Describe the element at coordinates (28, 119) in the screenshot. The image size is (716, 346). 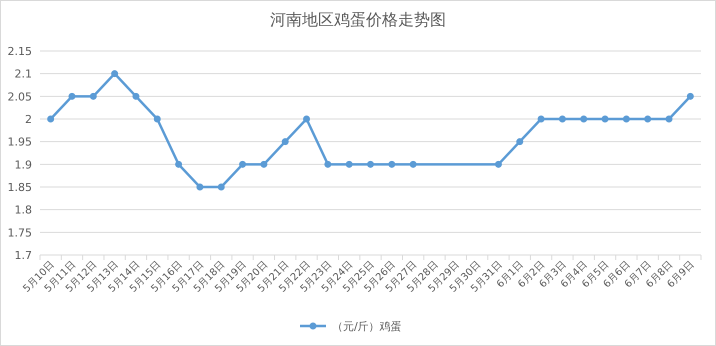
I see `y-tick-label: 2` at that location.